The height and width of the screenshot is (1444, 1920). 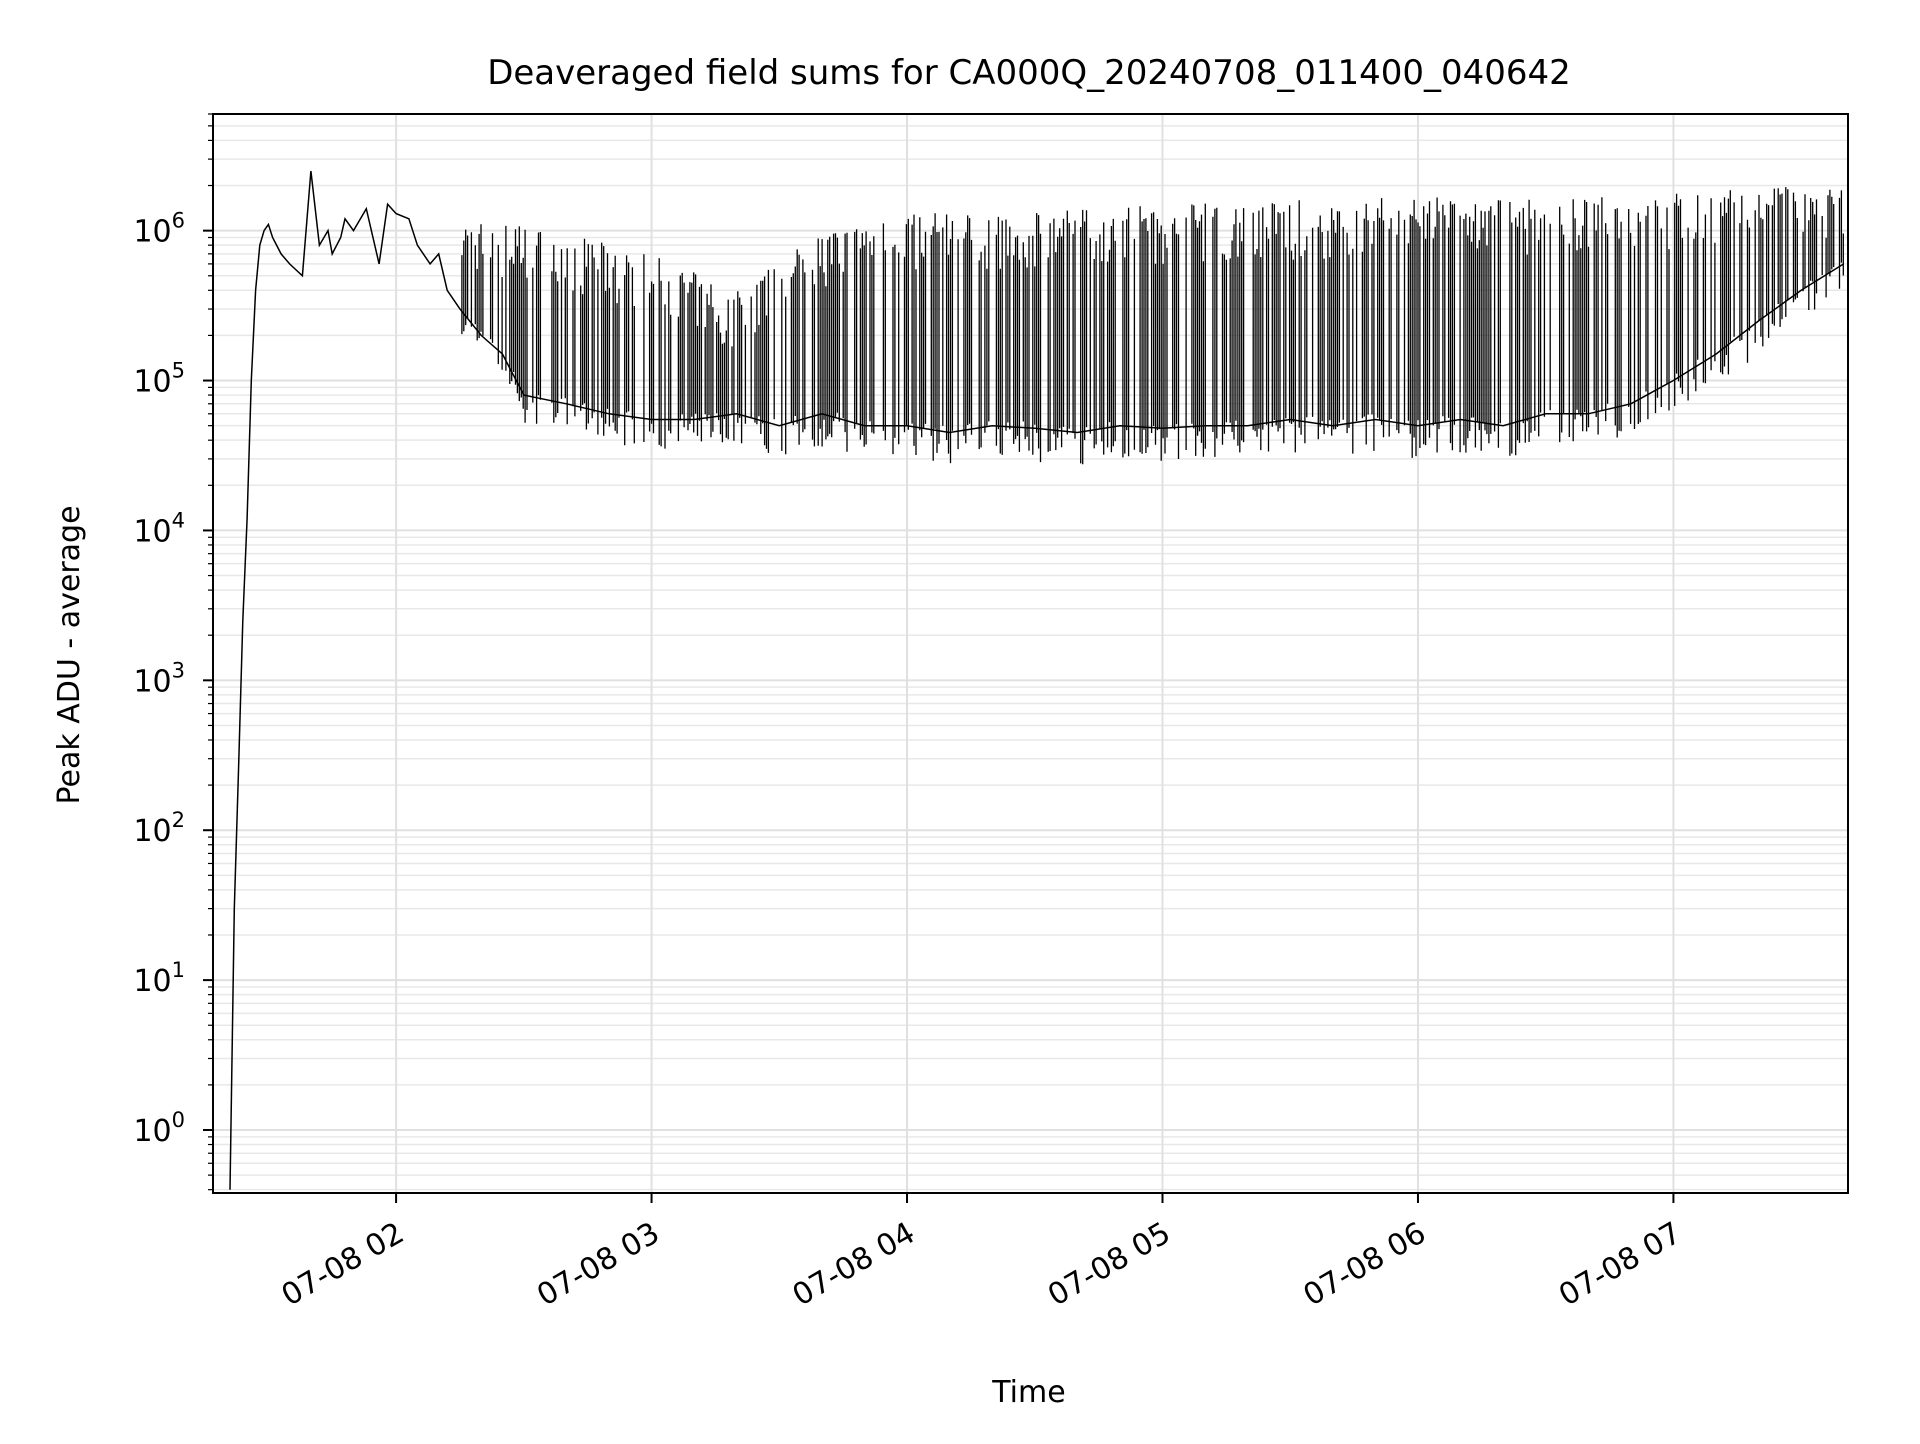 What do you see at coordinates (159, 1128) in the screenshot?
I see `y-tick-label: 10⁰` at bounding box center [159, 1128].